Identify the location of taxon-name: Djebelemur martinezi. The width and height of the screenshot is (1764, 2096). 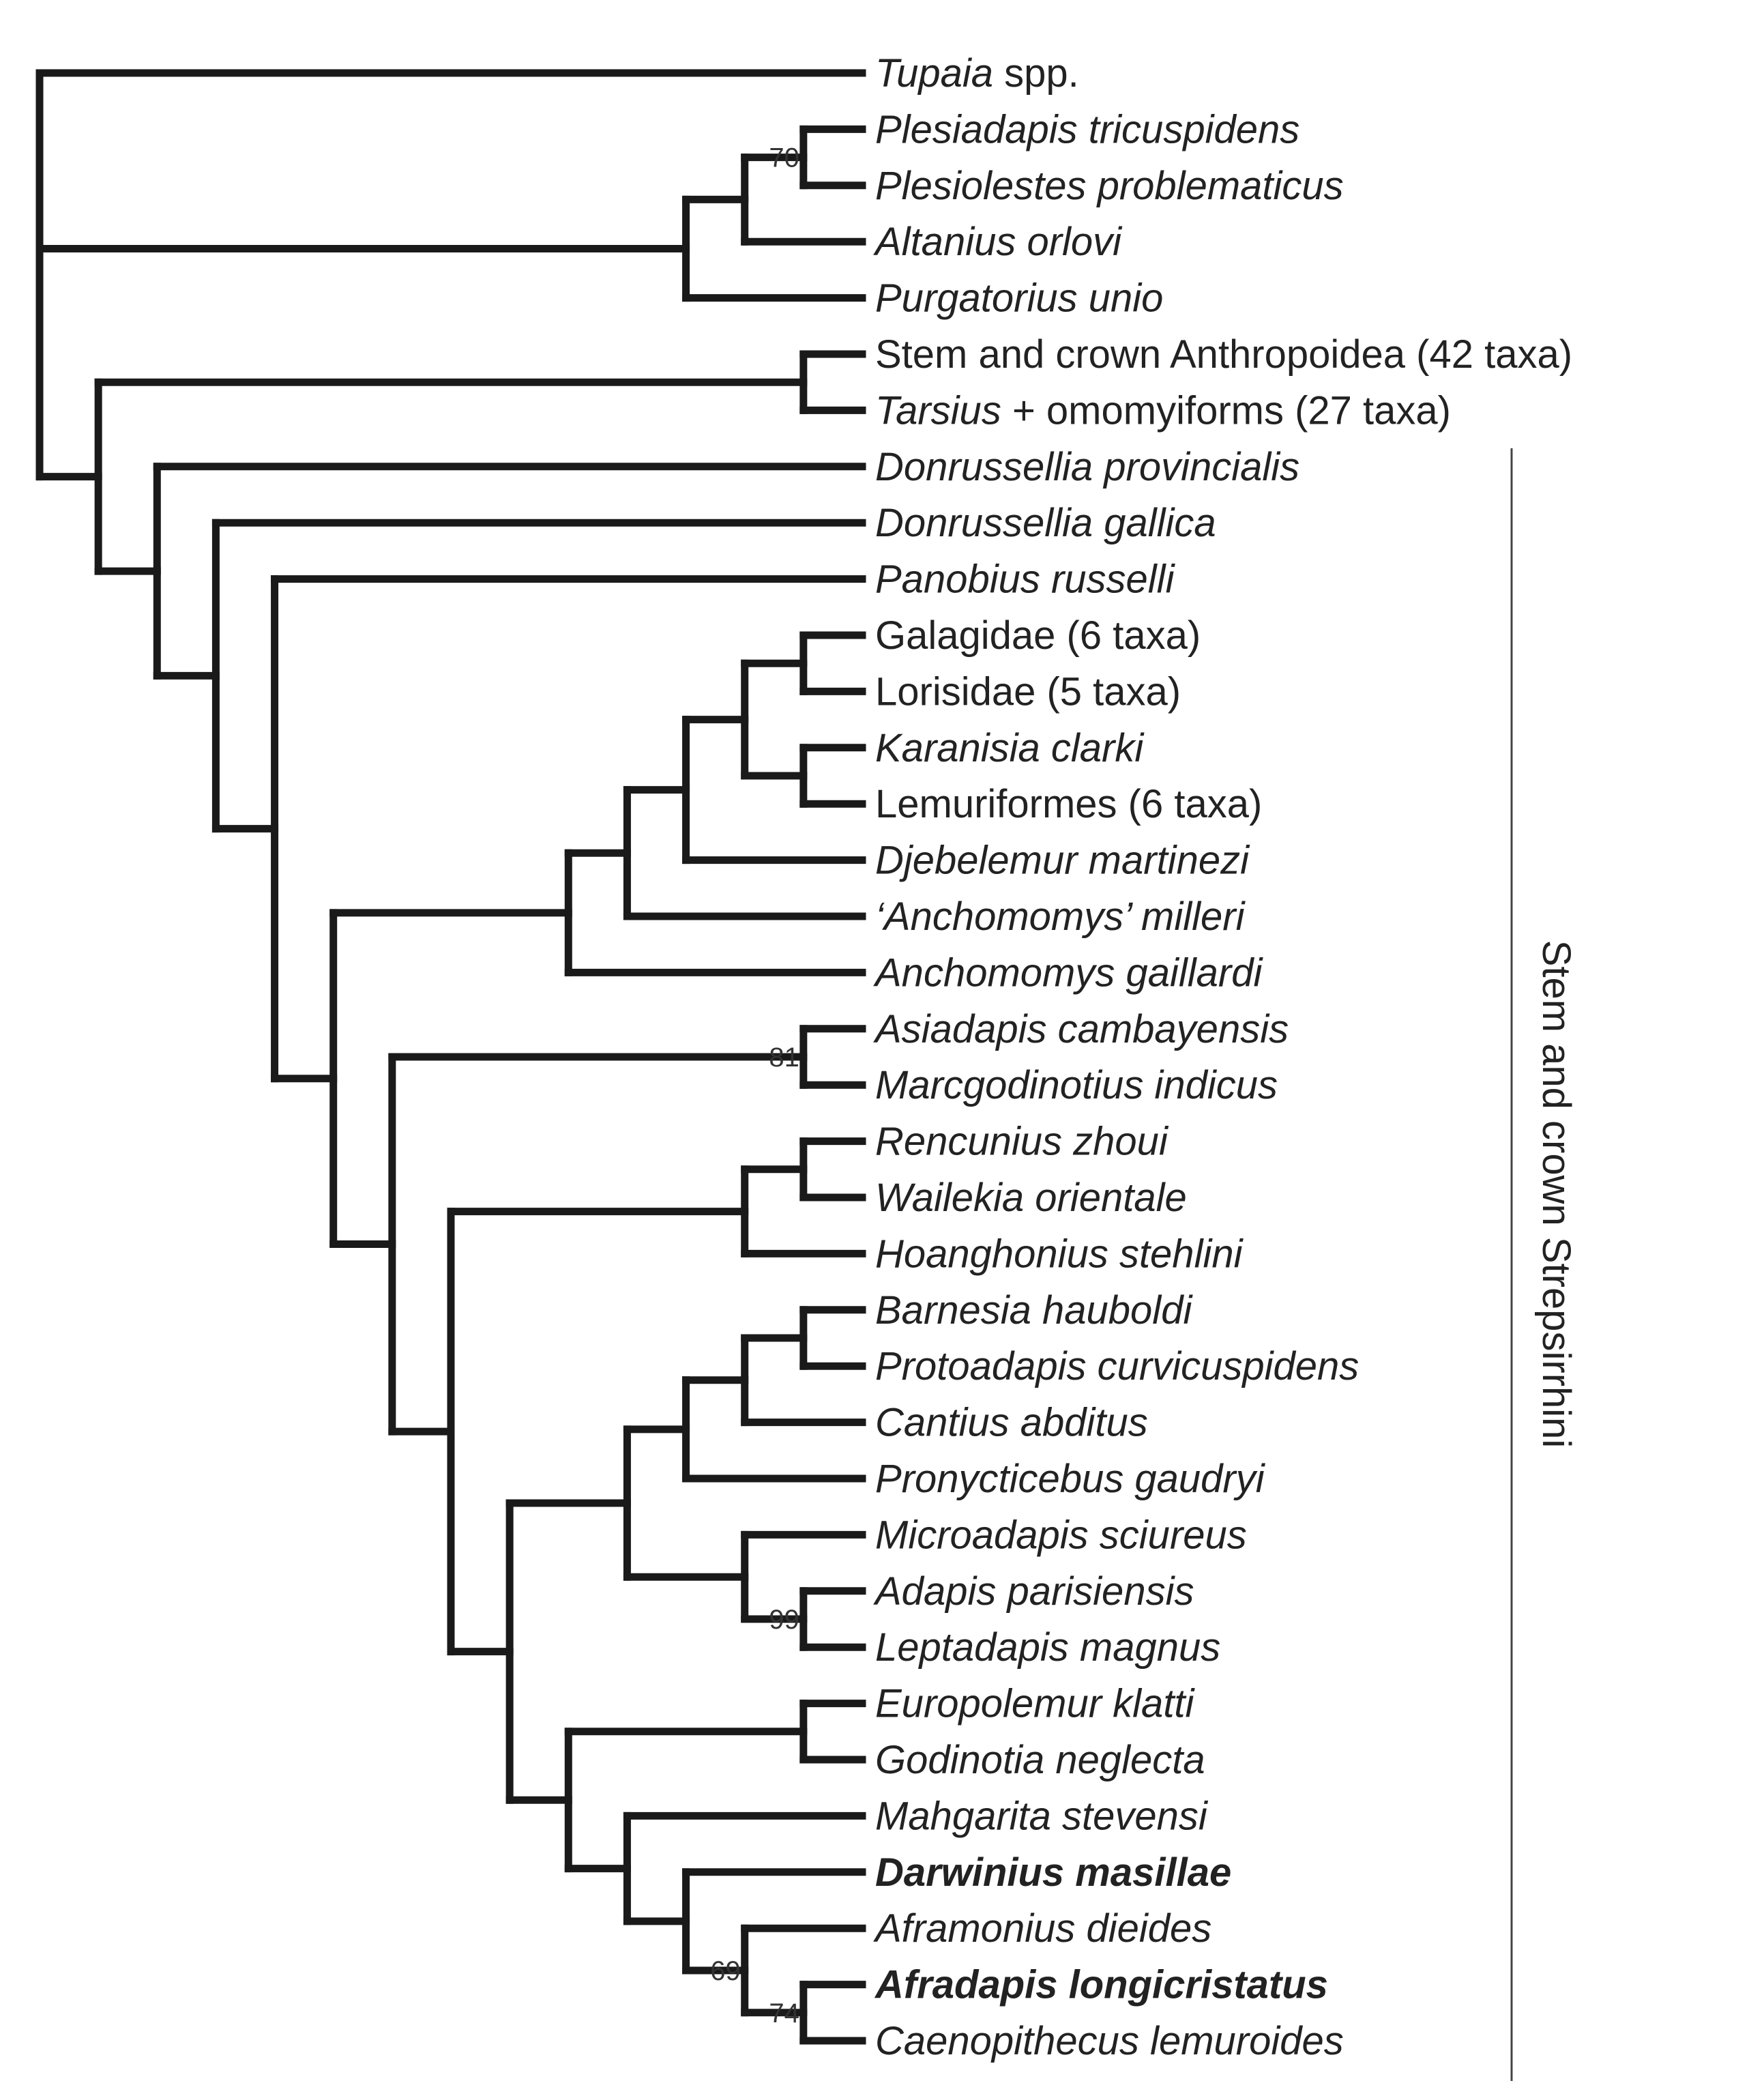
(1062, 861).